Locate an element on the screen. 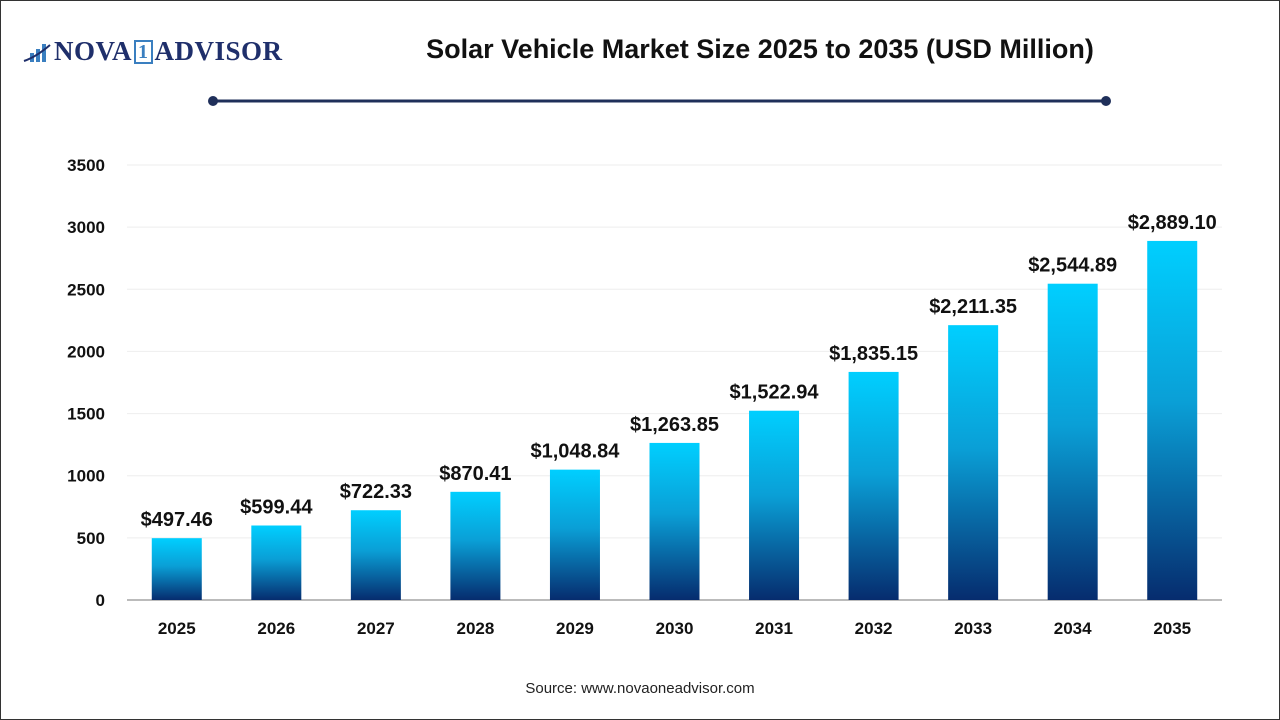  logo-text-nova: NOVA is located at coordinates (93, 51).